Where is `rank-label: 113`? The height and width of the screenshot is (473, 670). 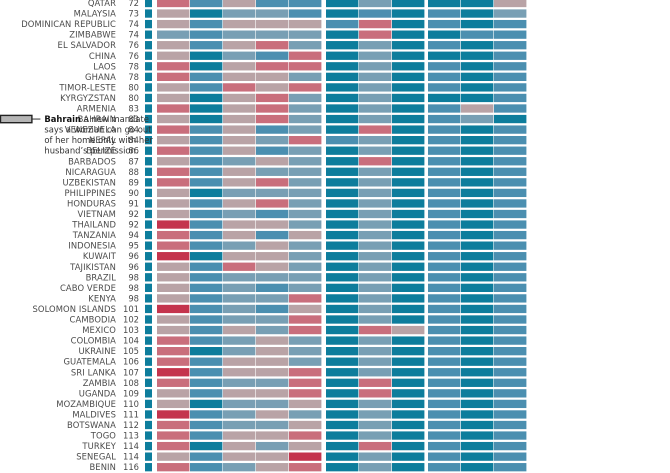 rank-label: 113 is located at coordinates (131, 436).